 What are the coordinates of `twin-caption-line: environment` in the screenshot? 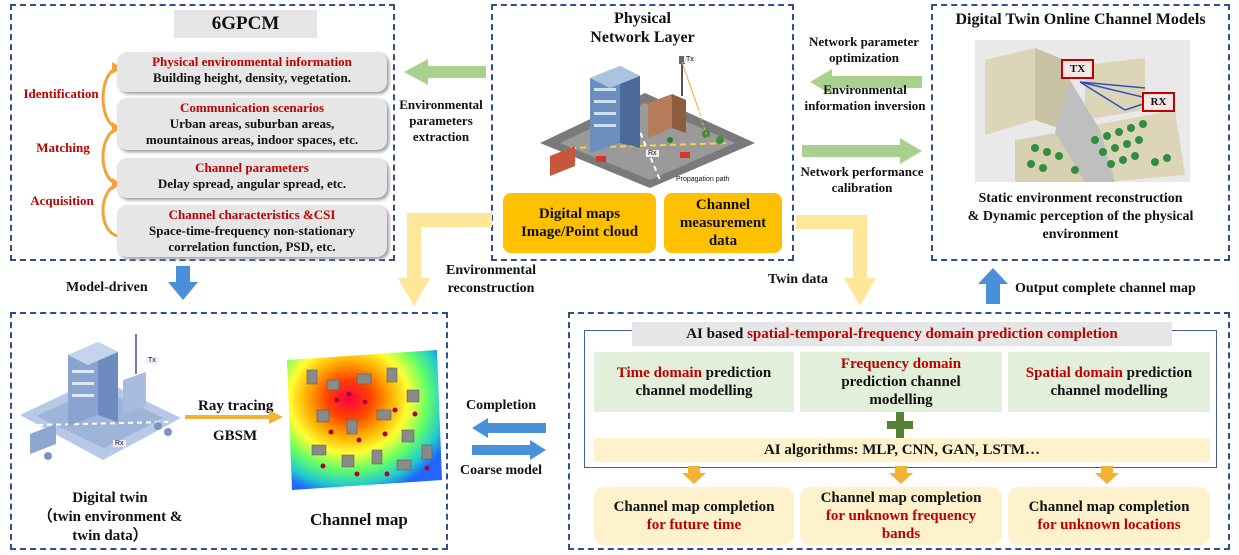 It's located at (1080, 234).